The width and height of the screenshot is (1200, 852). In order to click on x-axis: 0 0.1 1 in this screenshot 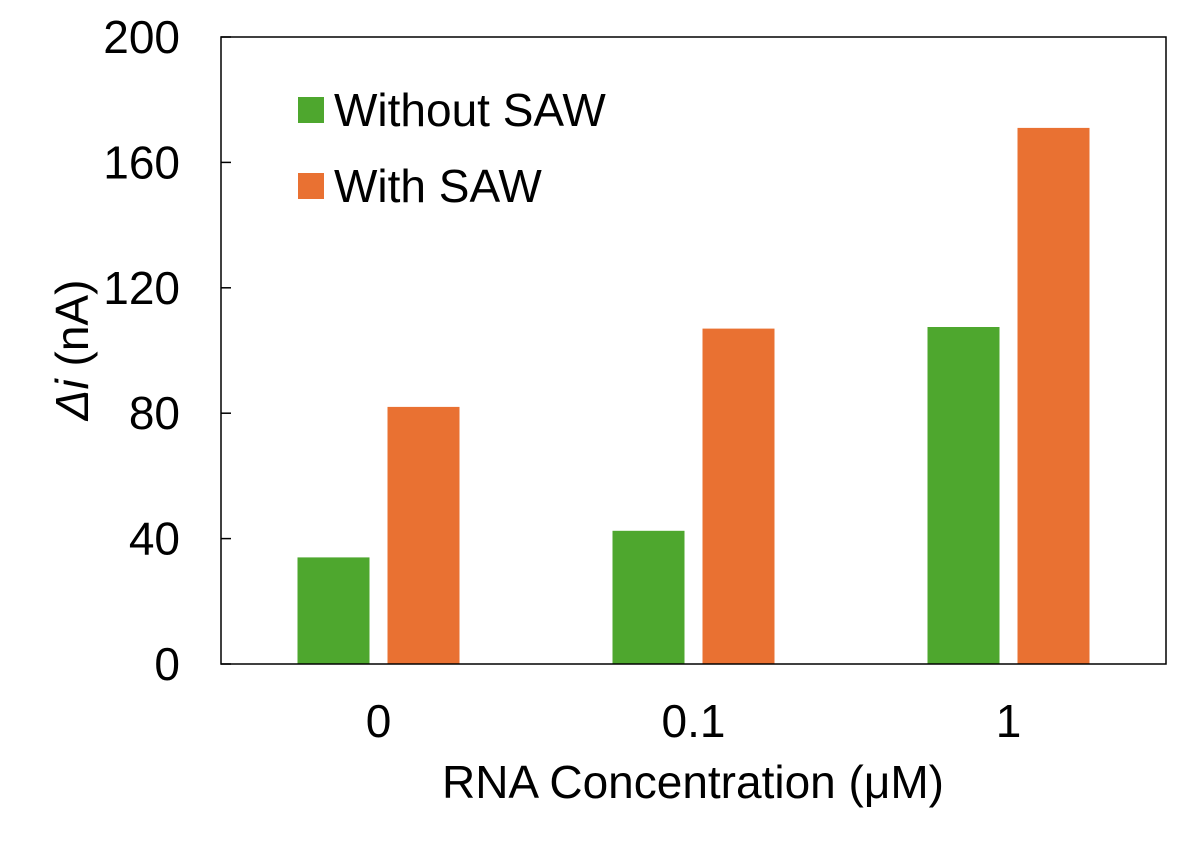, I will do `click(694, 721)`.